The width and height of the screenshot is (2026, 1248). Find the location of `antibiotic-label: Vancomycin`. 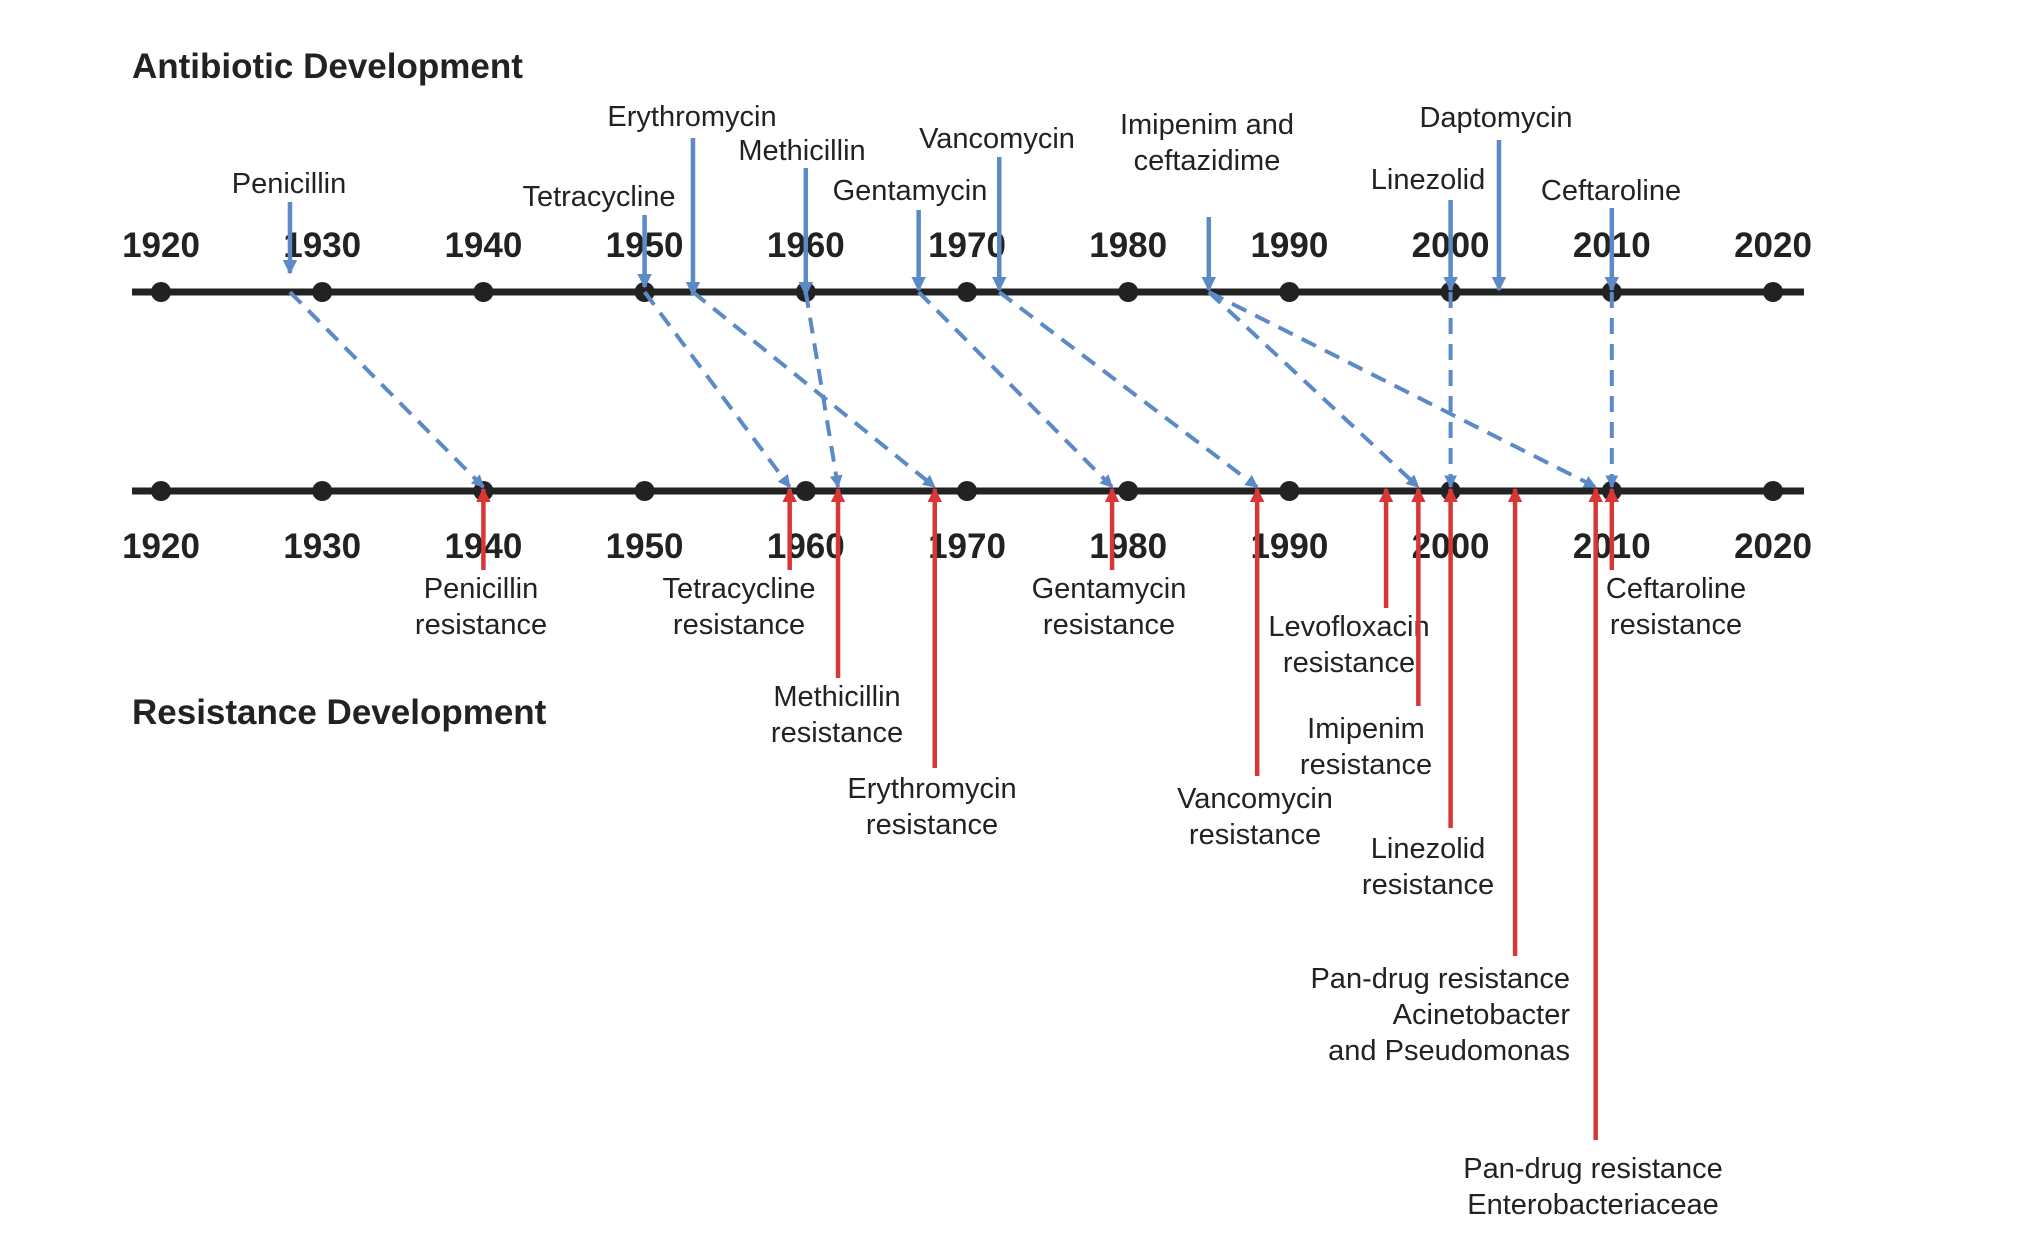

antibiotic-label: Vancomycin is located at coordinates (997, 139).